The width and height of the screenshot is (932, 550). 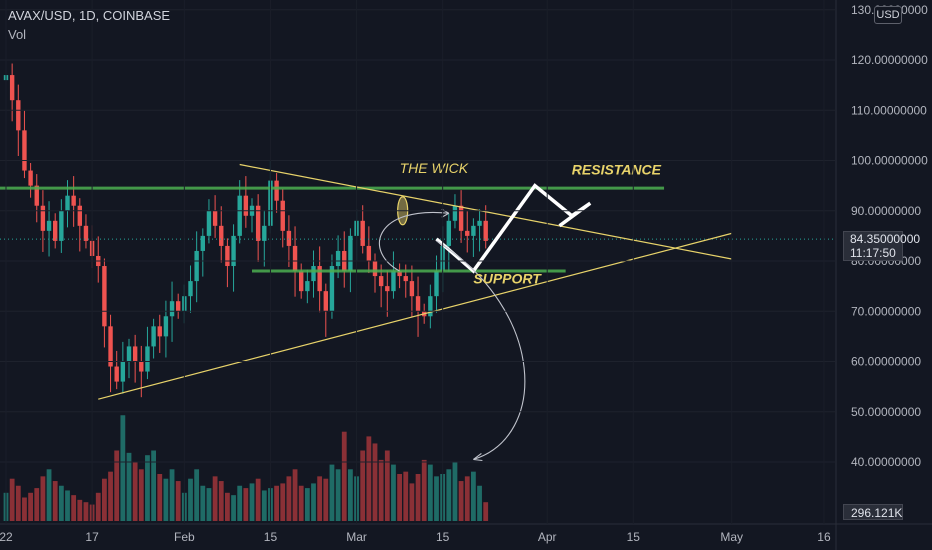 I want to click on time-tick-label: Feb, so click(x=184, y=537).